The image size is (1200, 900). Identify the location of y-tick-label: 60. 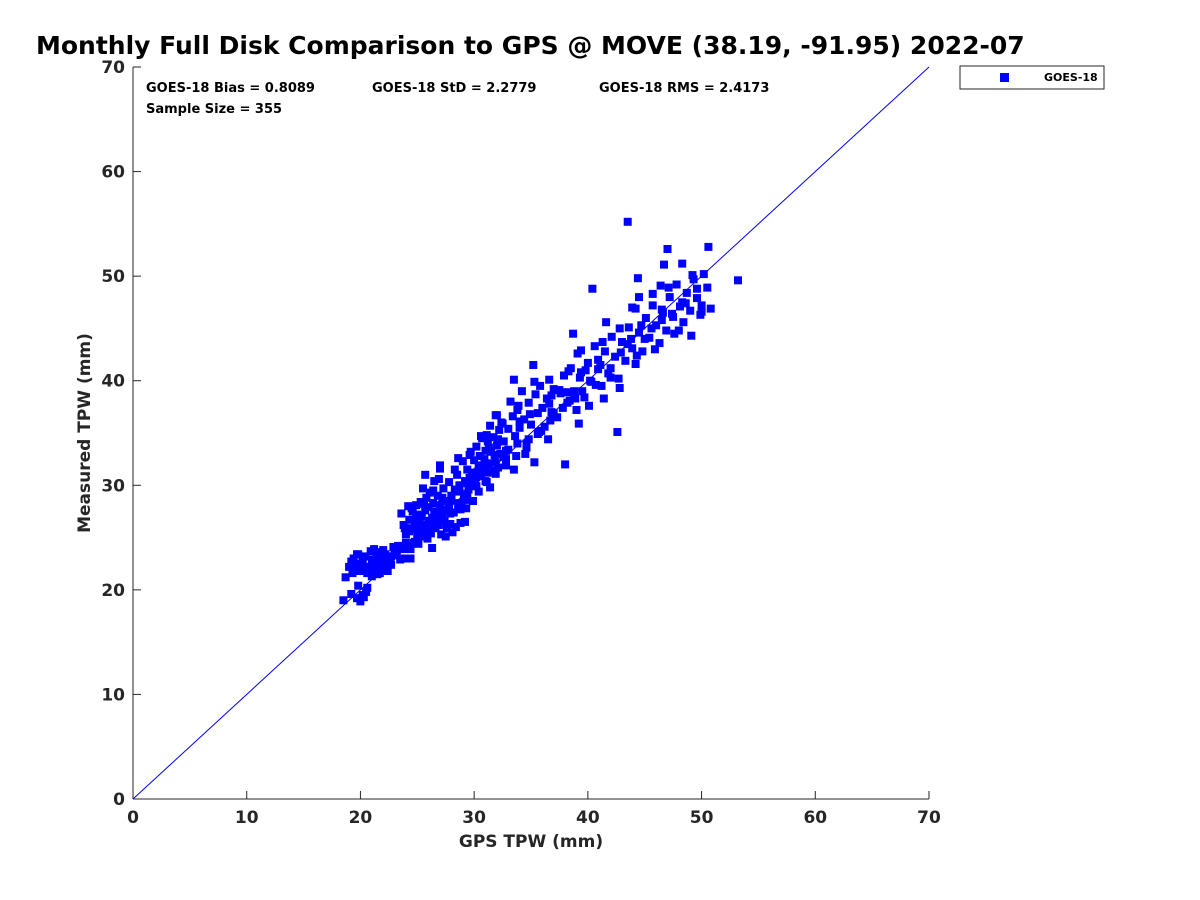
(113, 173).